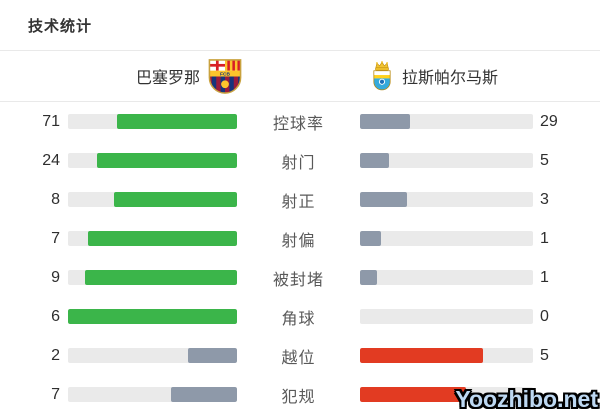 Image resolution: width=600 pixels, height=416 pixels. Describe the element at coordinates (298, 397) in the screenshot. I see `stat-label: 犯规` at that location.